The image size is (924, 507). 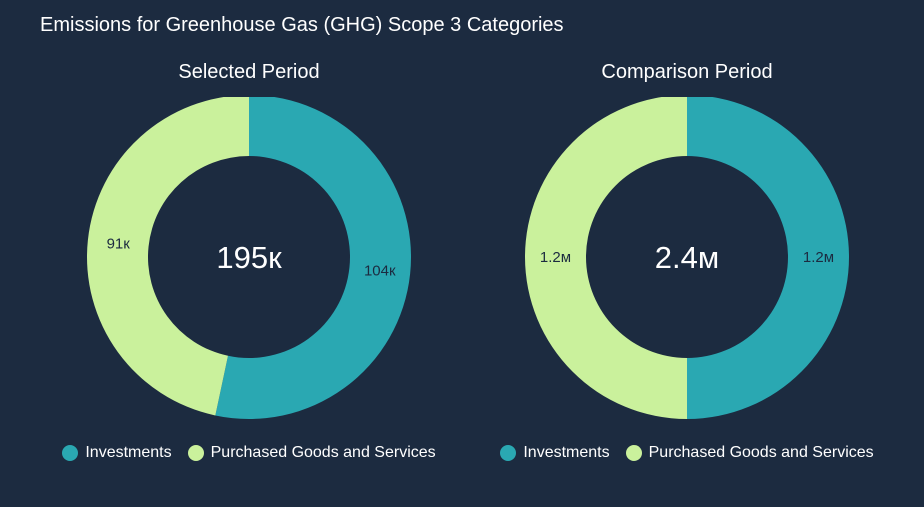 What do you see at coordinates (119, 243) in the screenshot?
I see `data-label: 91к` at bounding box center [119, 243].